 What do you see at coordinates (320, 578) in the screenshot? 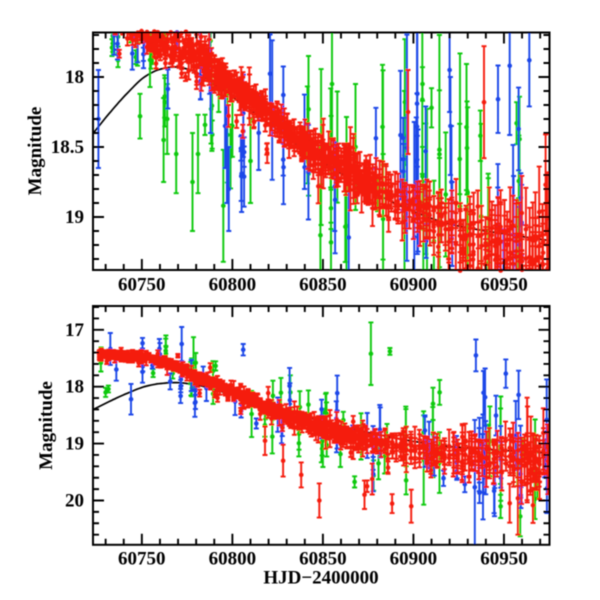
I see `svg-text: HJD−2400000` at bounding box center [320, 578].